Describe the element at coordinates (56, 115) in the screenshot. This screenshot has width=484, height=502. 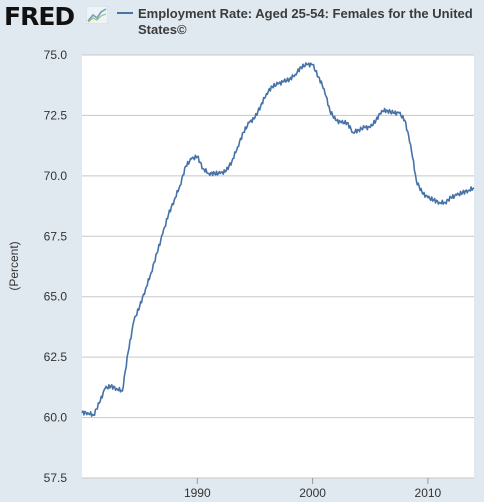
I see `y-tick-label: 72.5` at that location.